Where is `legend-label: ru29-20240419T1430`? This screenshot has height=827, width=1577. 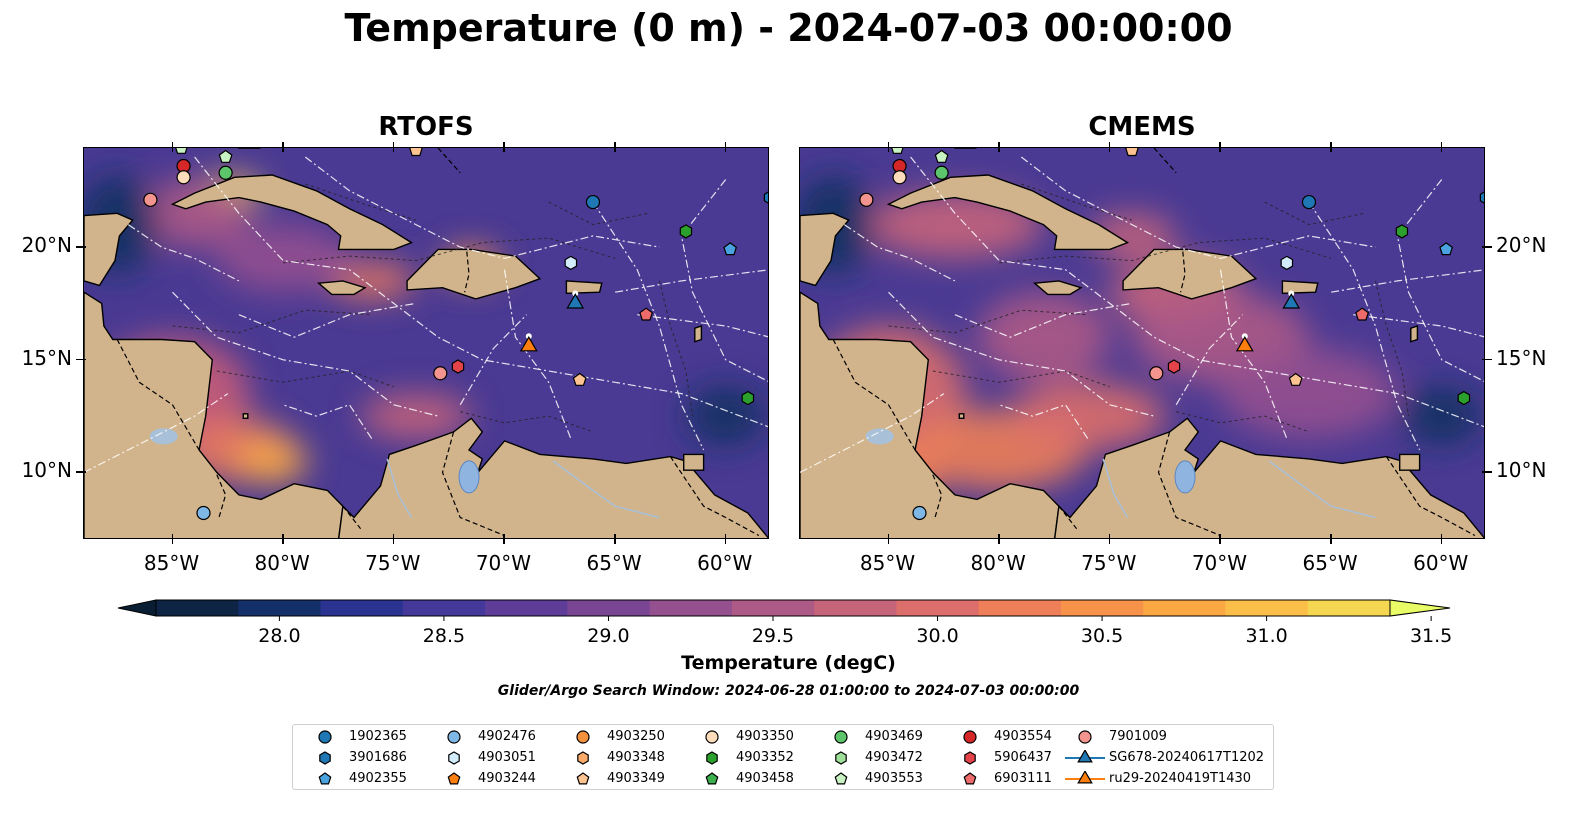
legend-label: ru29-20240419T1430 is located at coordinates (1180, 778).